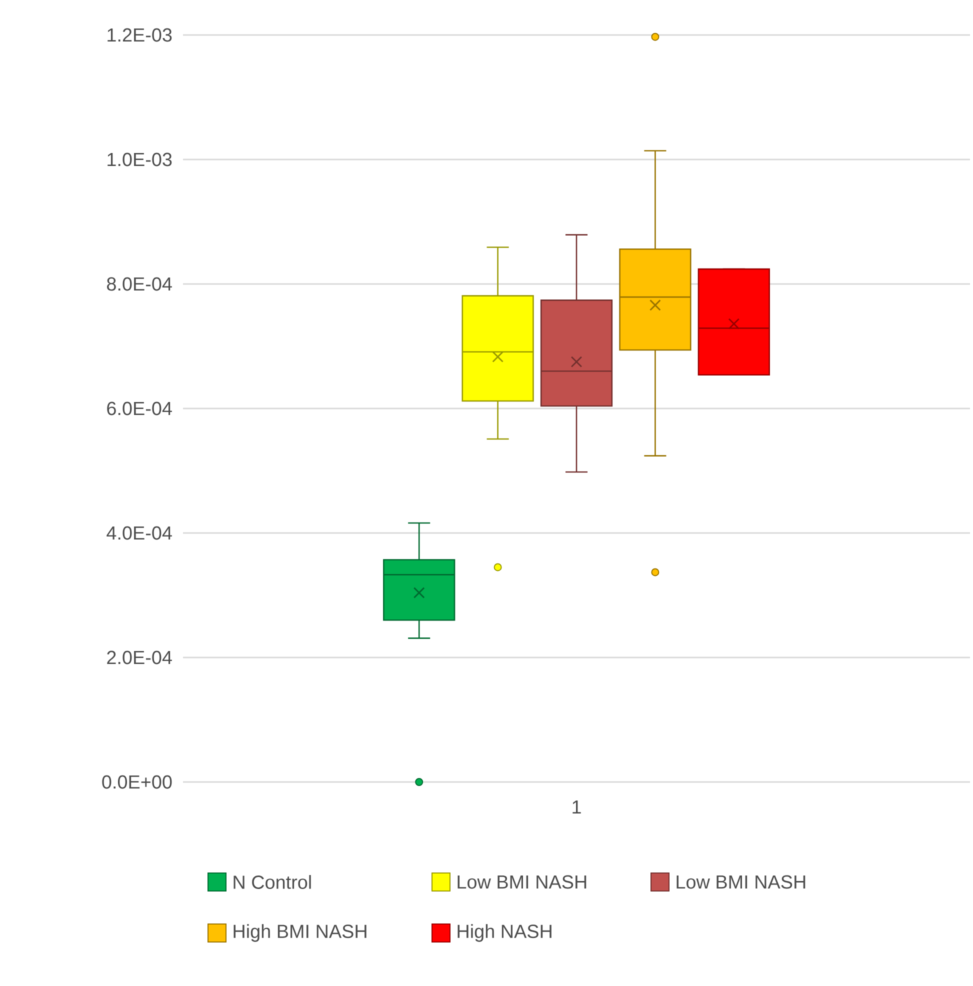 This screenshot has width=973, height=986. What do you see at coordinates (140, 35) in the screenshot?
I see `y-tick-label: 1.2E-03` at bounding box center [140, 35].